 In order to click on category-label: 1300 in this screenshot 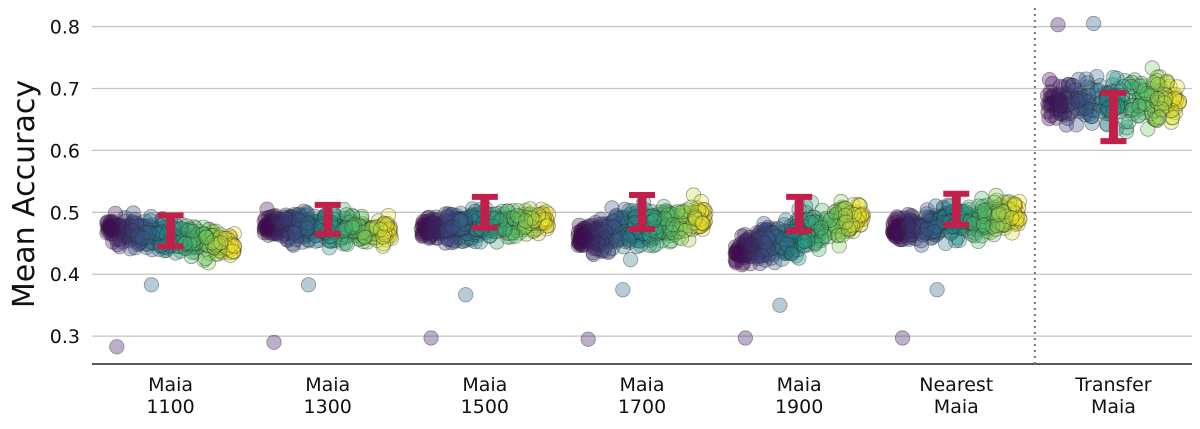, I will do `click(328, 407)`.